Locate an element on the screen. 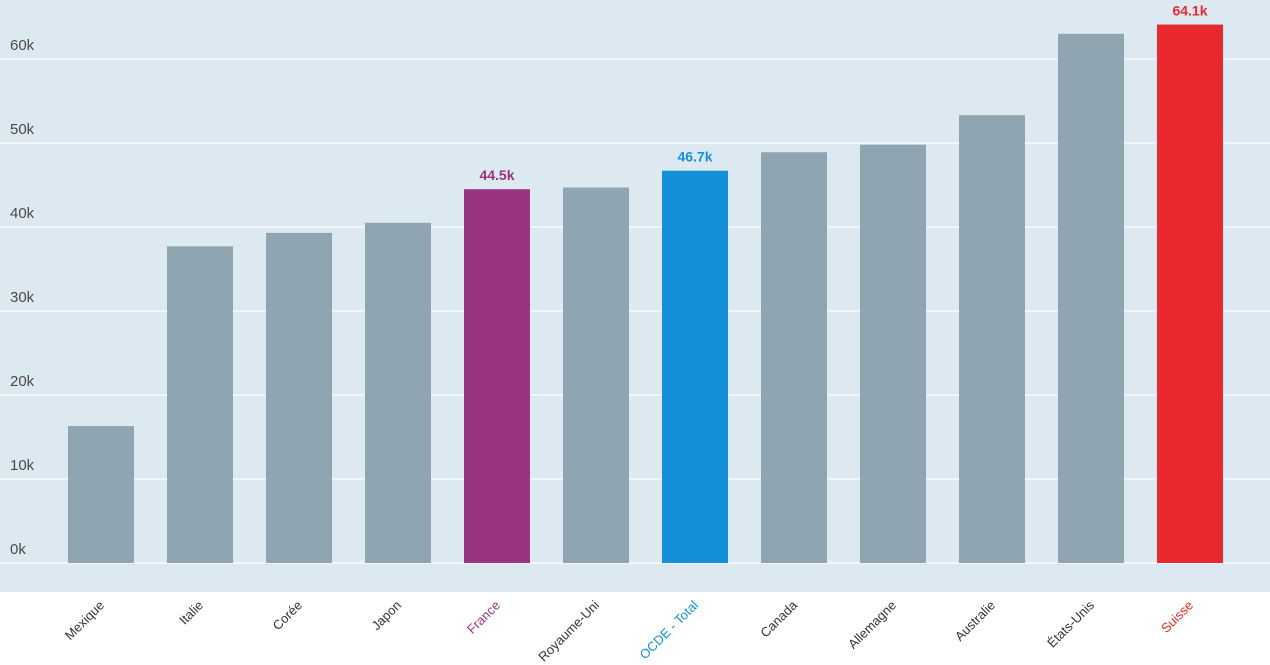  y-tick-label: 60k is located at coordinates (22, 45).